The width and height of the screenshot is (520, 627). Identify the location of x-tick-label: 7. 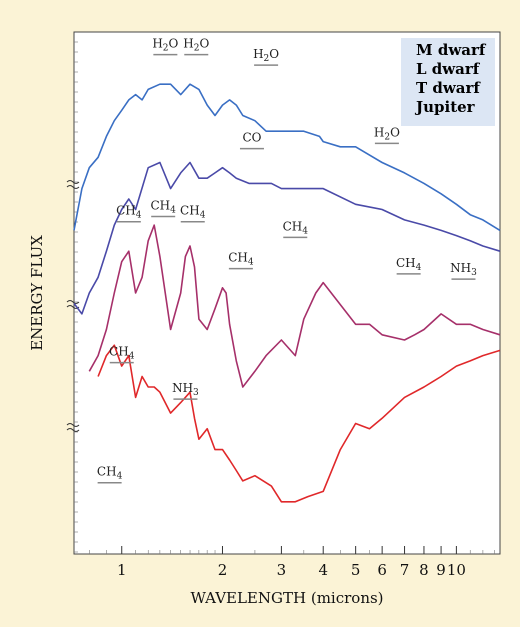
(405, 570).